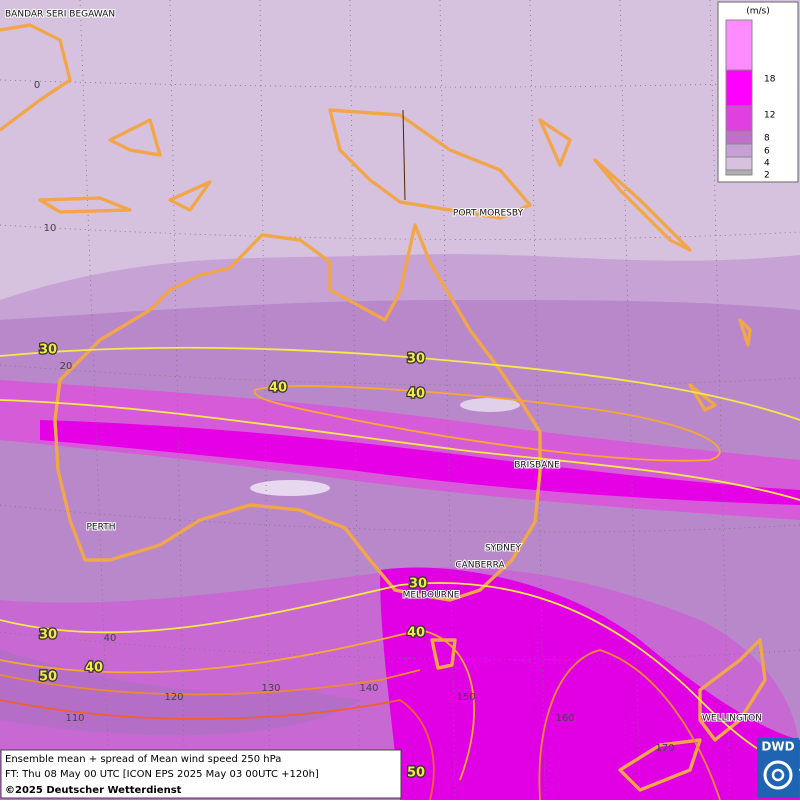 The width and height of the screenshot is (800, 804). What do you see at coordinates (778, 768) in the screenshot?
I see `logo: DWD` at bounding box center [778, 768].